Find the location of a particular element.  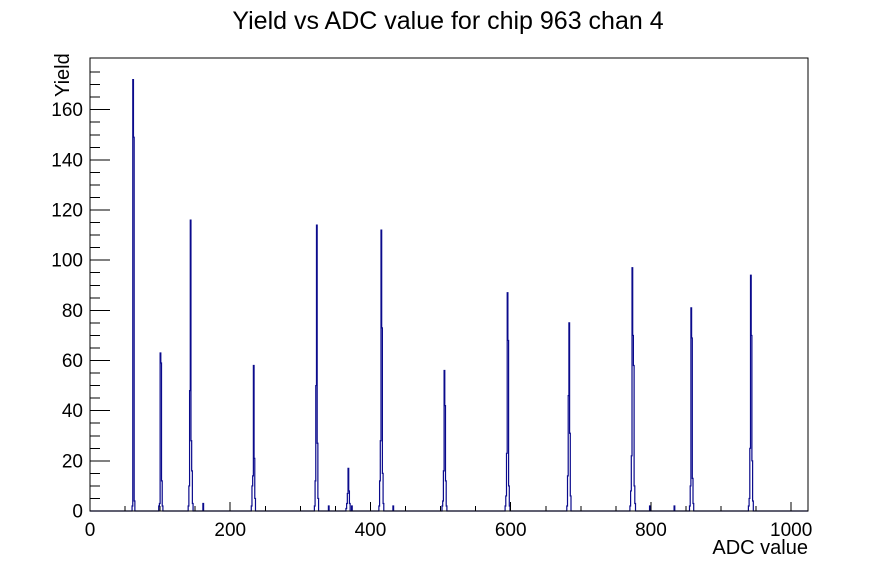

y-tick-label: 120 is located at coordinates (67, 211).